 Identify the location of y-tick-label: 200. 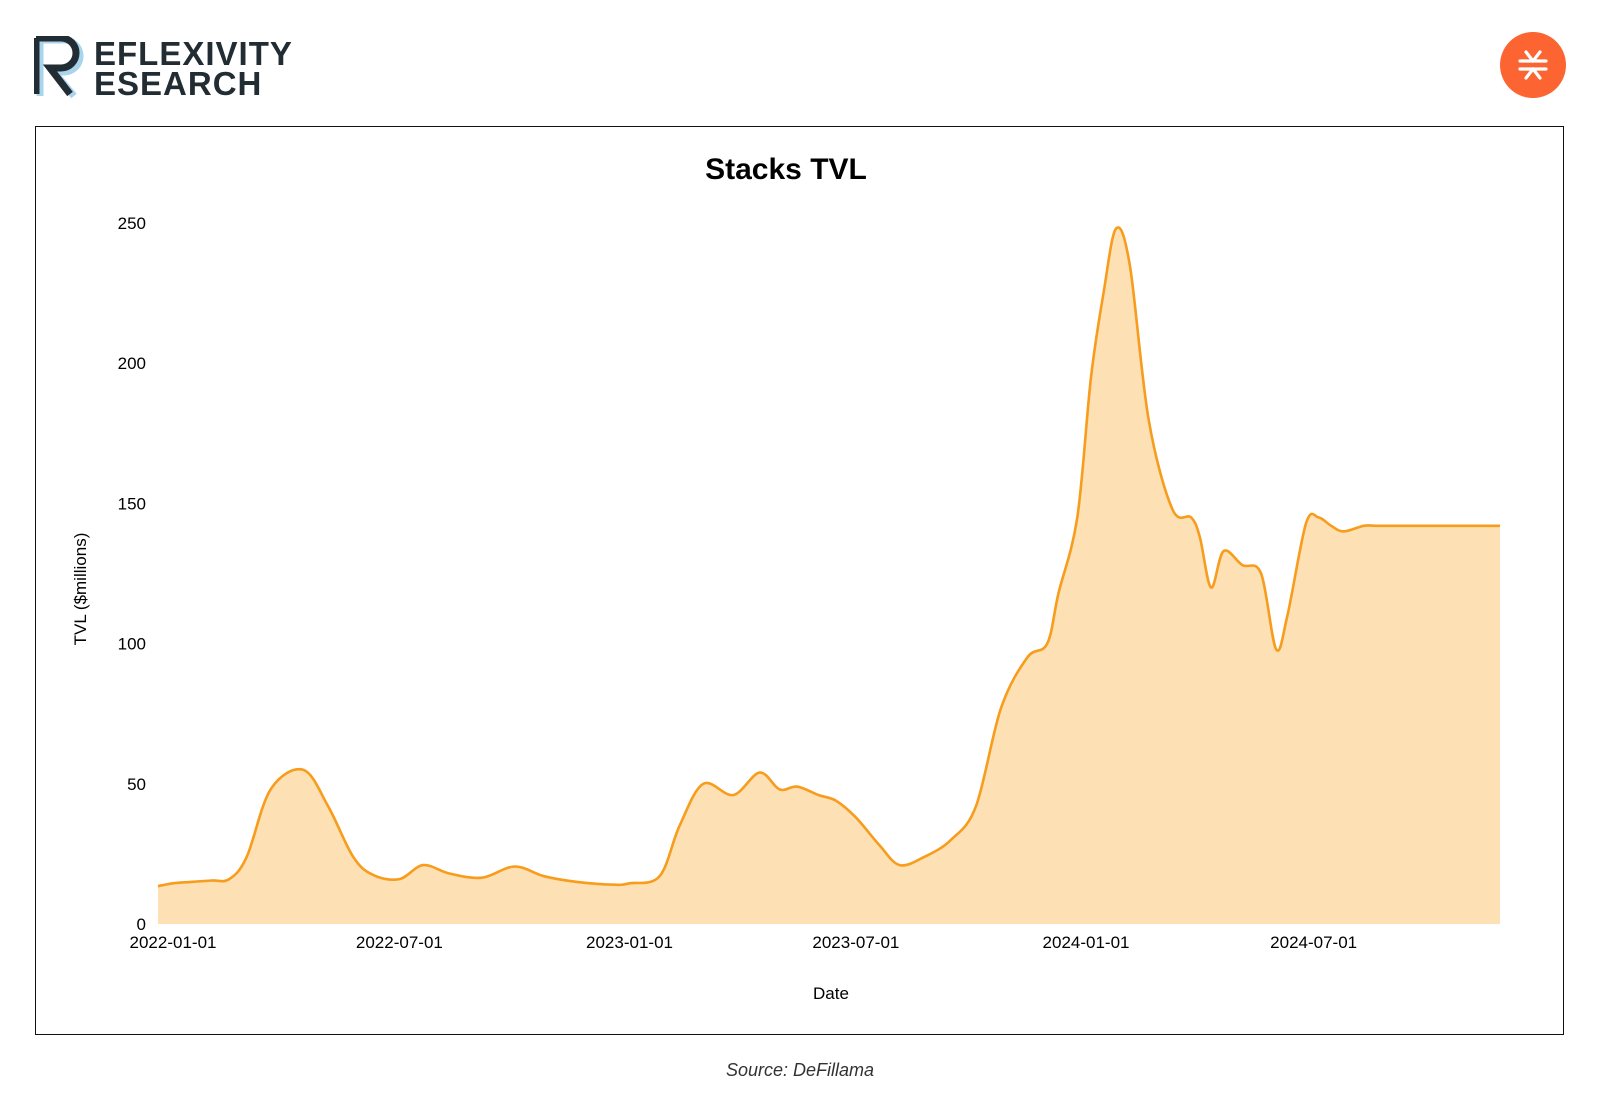
(132, 363).